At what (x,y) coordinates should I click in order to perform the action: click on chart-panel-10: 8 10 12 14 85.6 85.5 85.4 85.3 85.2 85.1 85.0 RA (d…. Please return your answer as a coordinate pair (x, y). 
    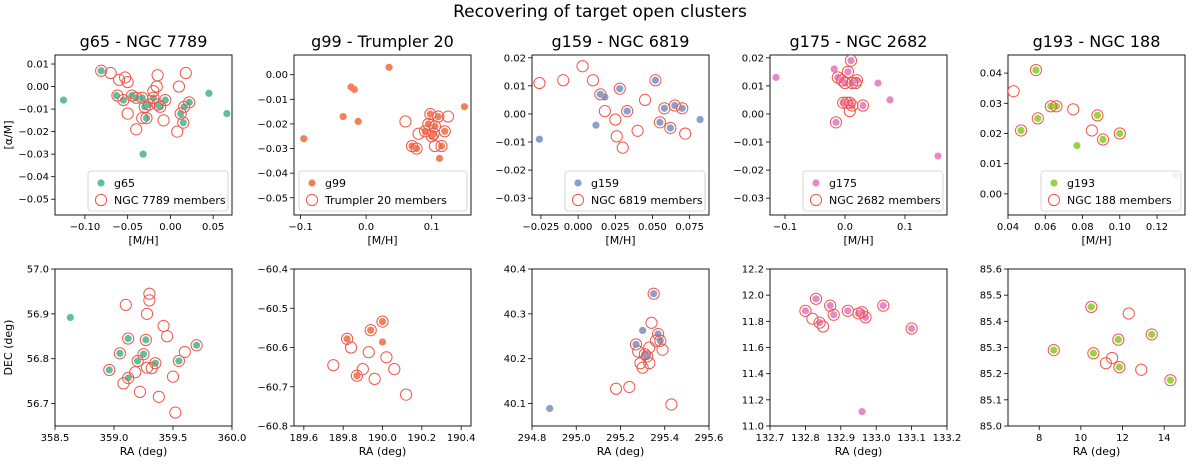
    Looking at the image, I should click on (1083, 361).